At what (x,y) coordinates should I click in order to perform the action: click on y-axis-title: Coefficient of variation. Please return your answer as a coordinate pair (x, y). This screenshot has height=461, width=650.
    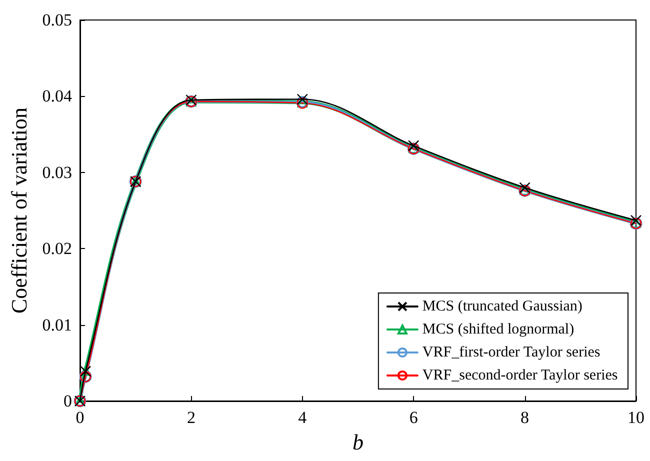
    Looking at the image, I should click on (19, 210).